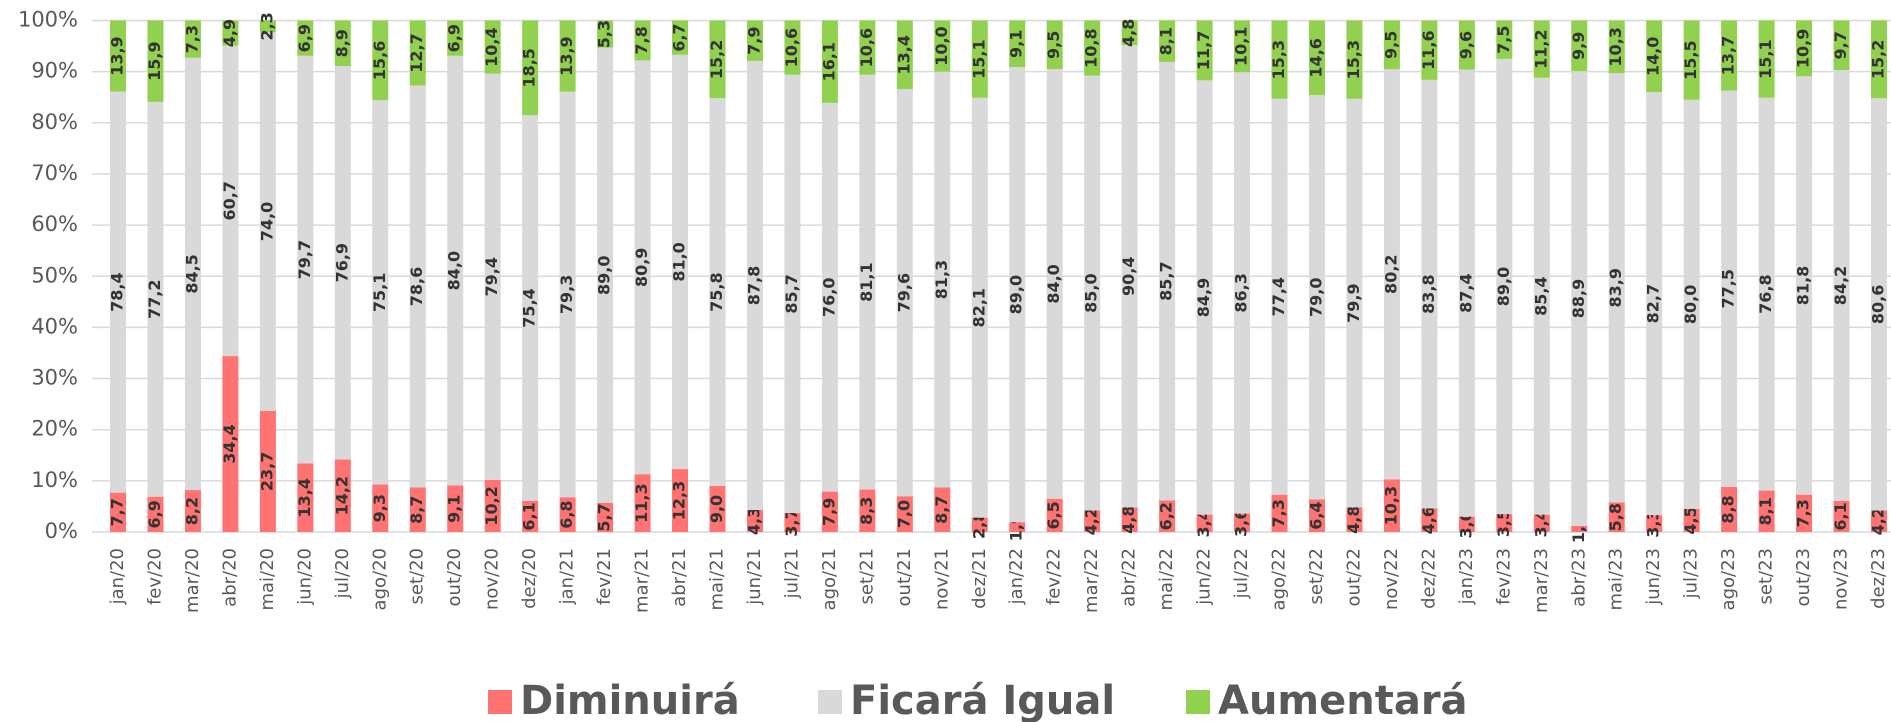 Image resolution: width=1891 pixels, height=722 pixels. Describe the element at coordinates (1353, 577) in the screenshot. I see `x-tick-label: out/22` at that location.